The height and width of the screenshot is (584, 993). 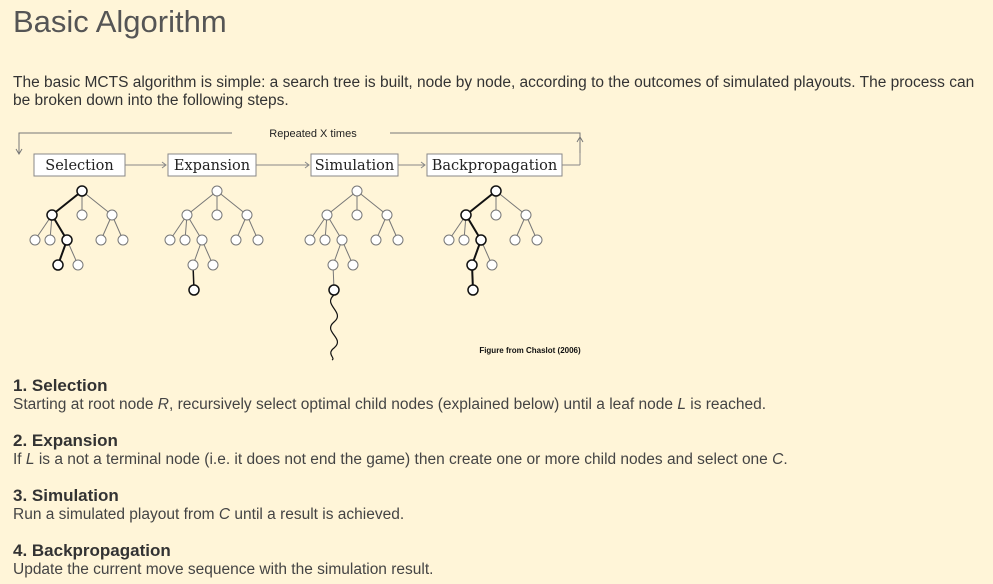 I want to click on phase-label-backpropagation: Backpropagation, so click(x=495, y=166).